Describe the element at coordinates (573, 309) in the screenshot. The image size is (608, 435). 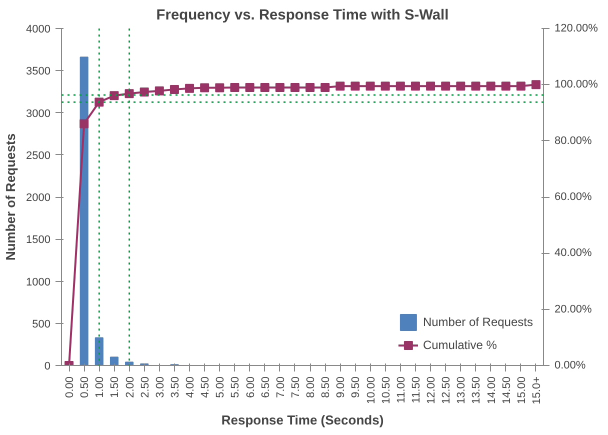
I see `y2-tick-label: 20.00%` at that location.